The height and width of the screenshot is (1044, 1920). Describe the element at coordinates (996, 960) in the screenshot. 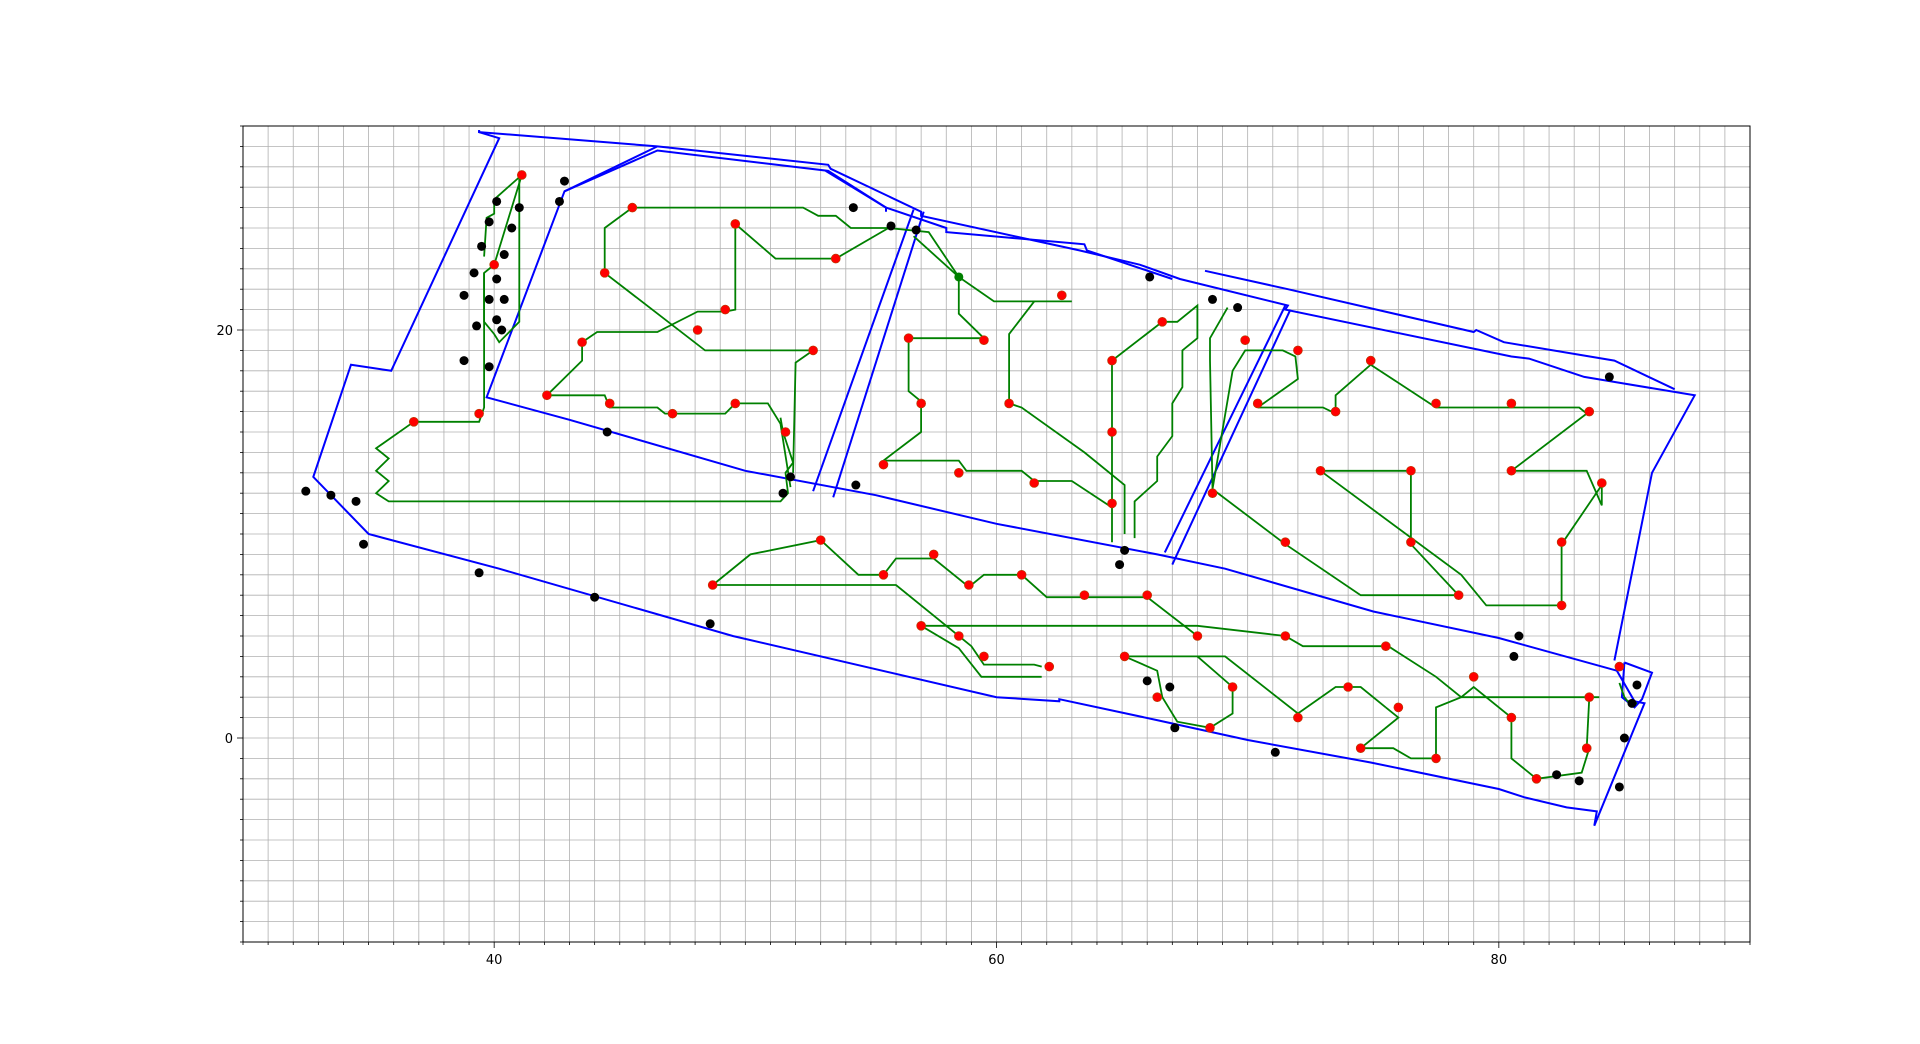

I see `x-tick-label: 60` at that location.